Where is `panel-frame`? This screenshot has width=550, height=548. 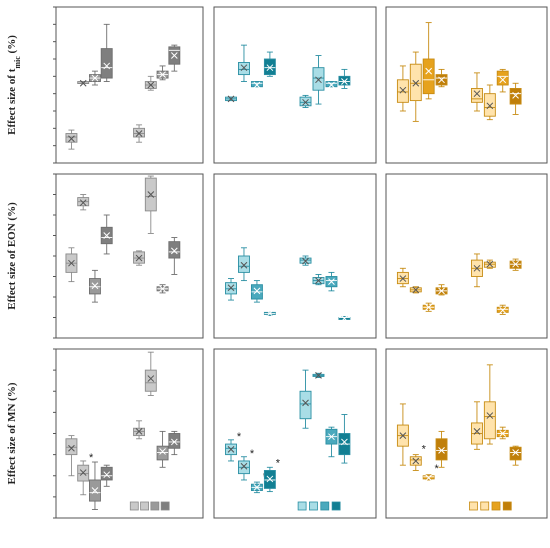
panel-frame is located at coordinates (466, 256).